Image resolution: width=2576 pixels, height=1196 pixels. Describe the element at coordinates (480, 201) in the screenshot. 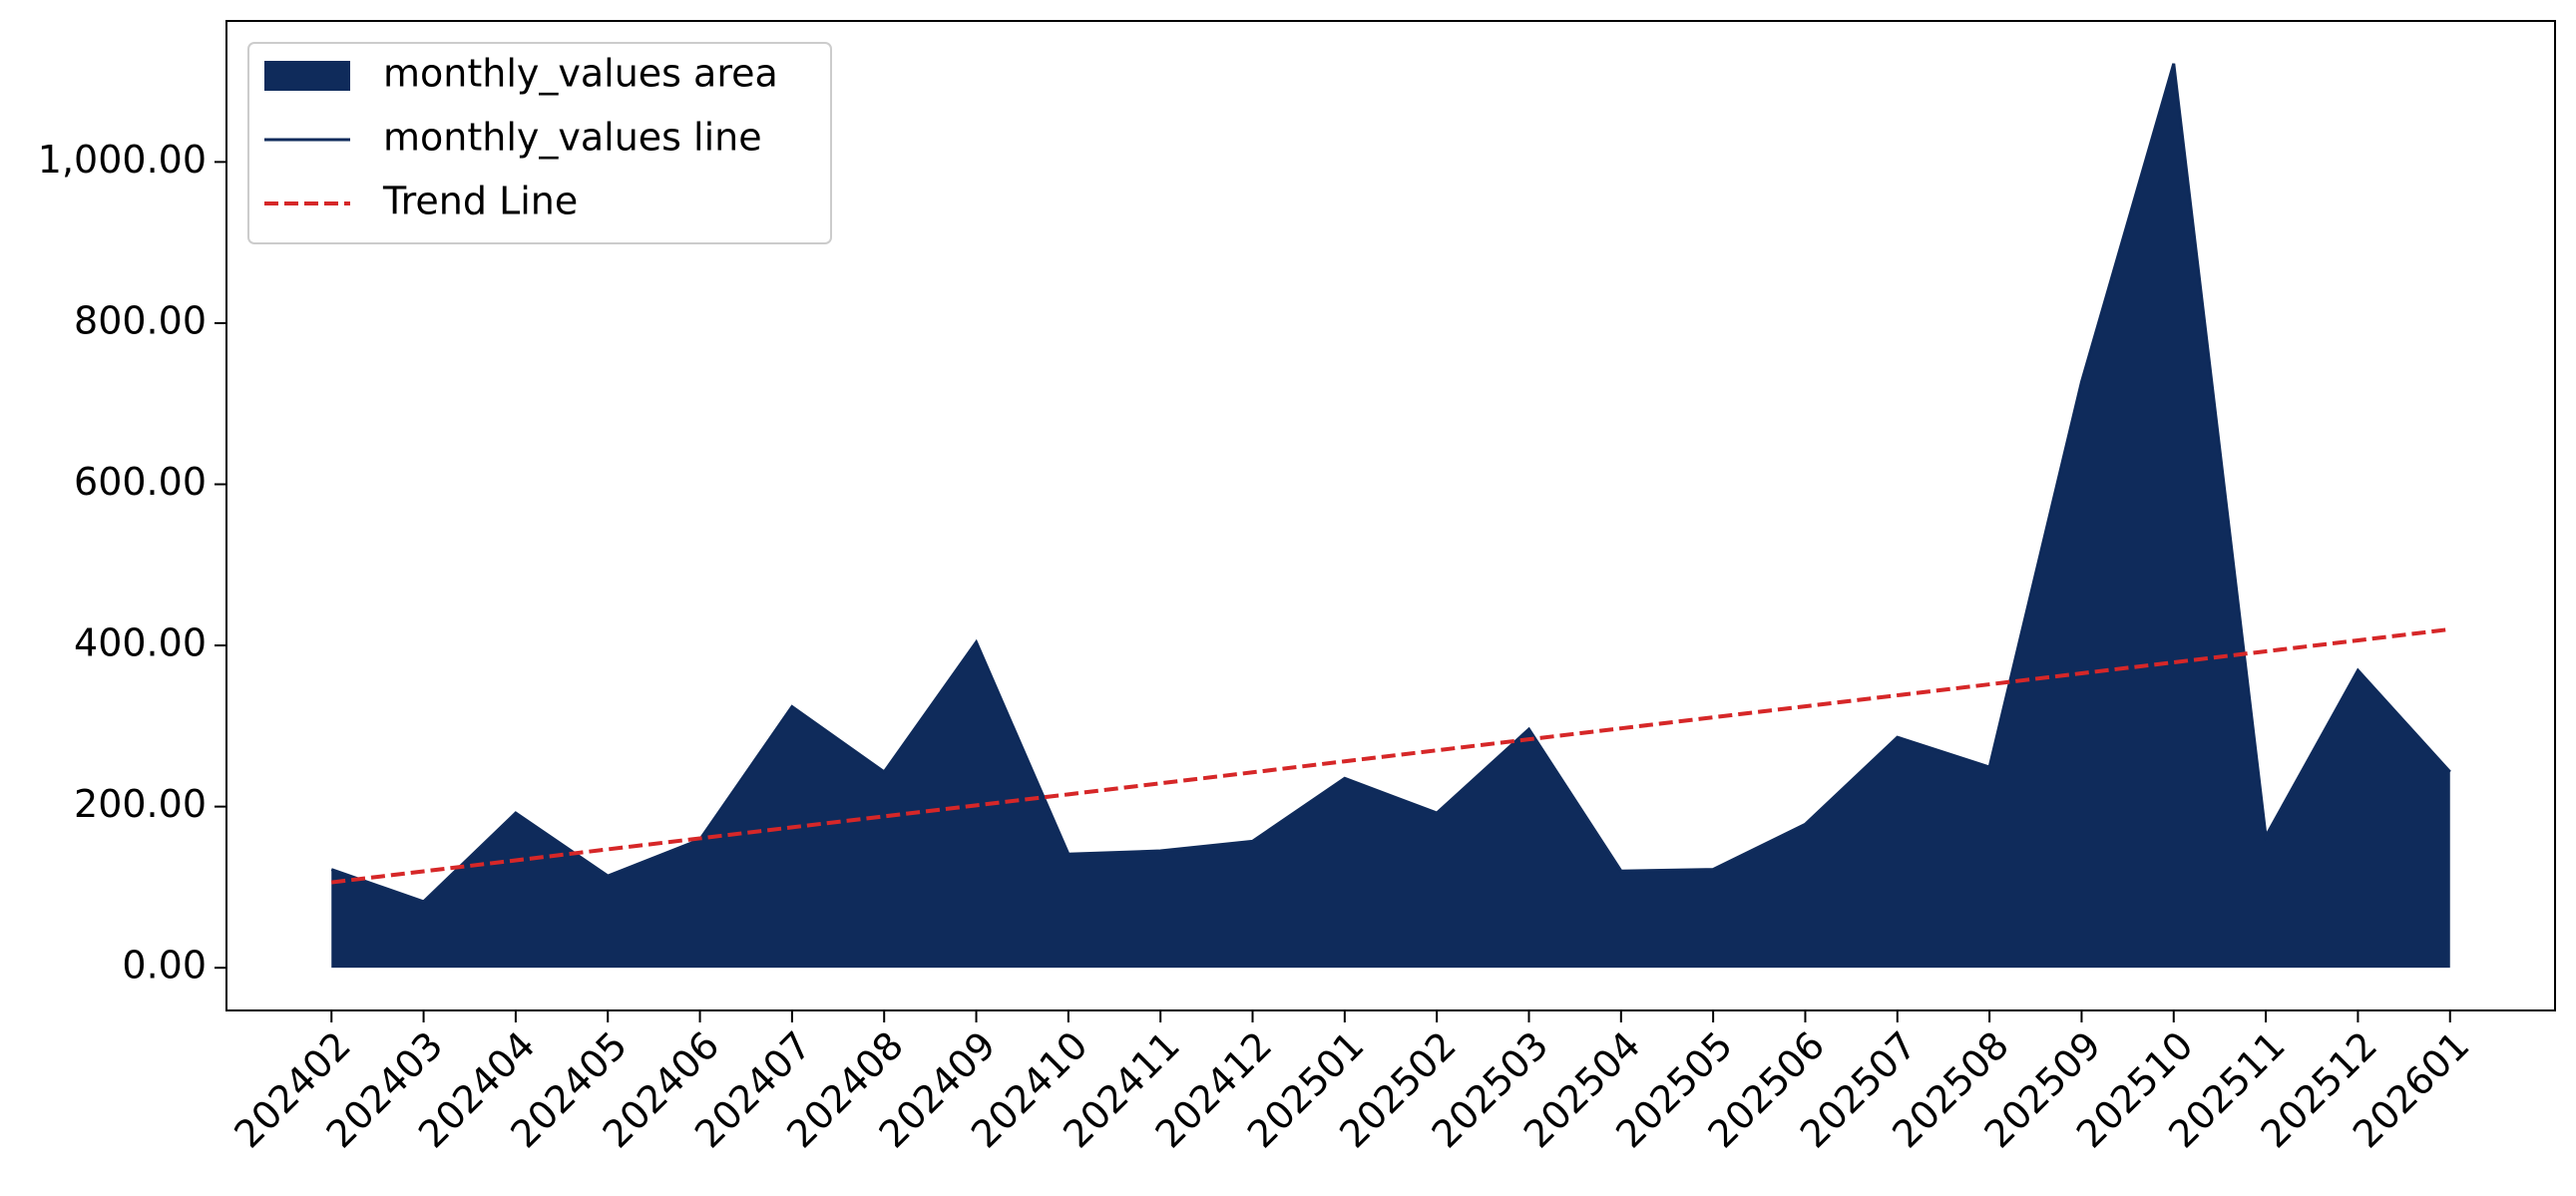

I see `legend-label: Trend Line` at that location.